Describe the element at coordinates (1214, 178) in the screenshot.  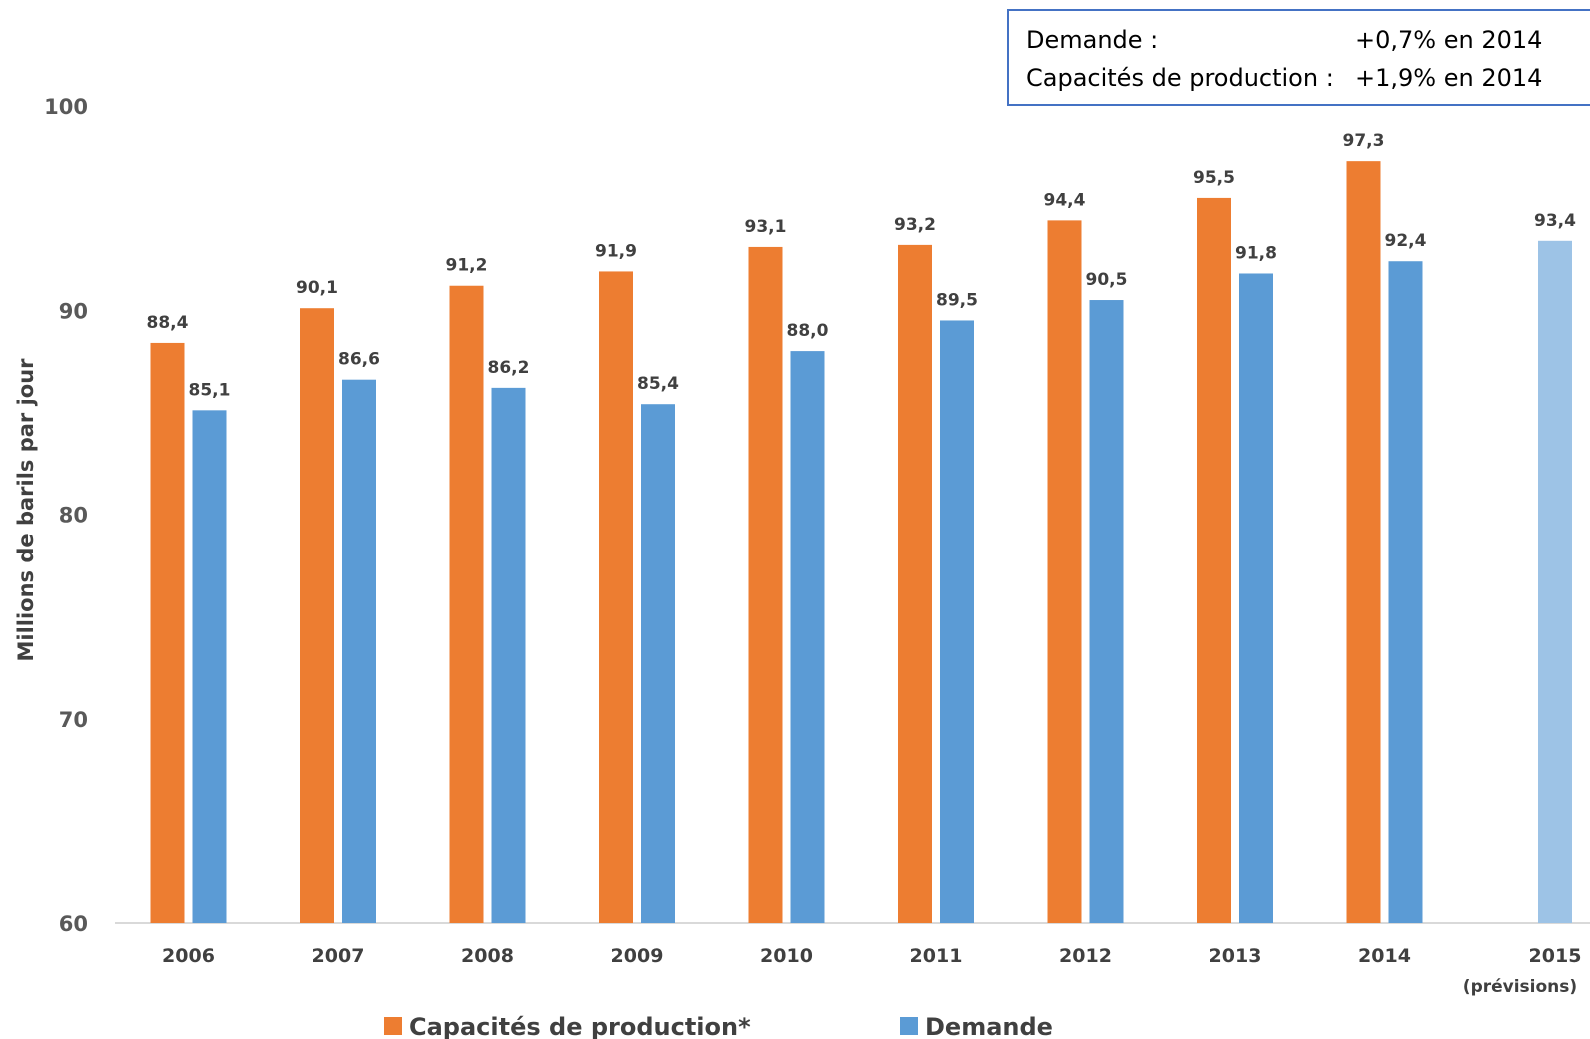
I see `data-label-production: 95,5` at that location.